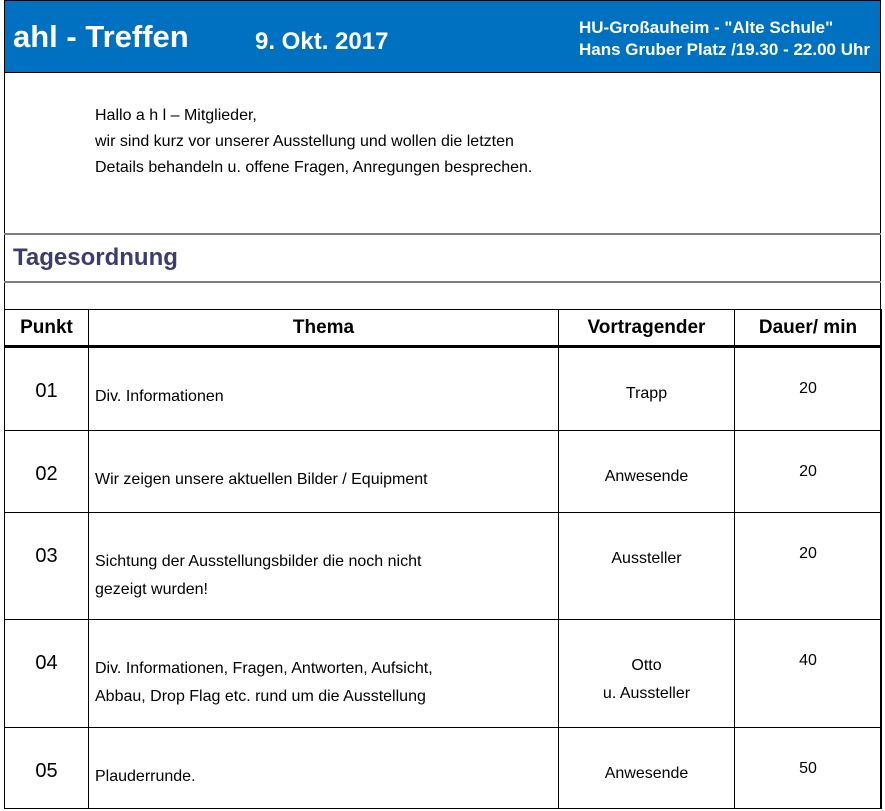 This screenshot has width=885, height=811. What do you see at coordinates (706, 27) in the screenshot?
I see `location-line-1: HU-Großauheim - "Alte Schule"` at bounding box center [706, 27].